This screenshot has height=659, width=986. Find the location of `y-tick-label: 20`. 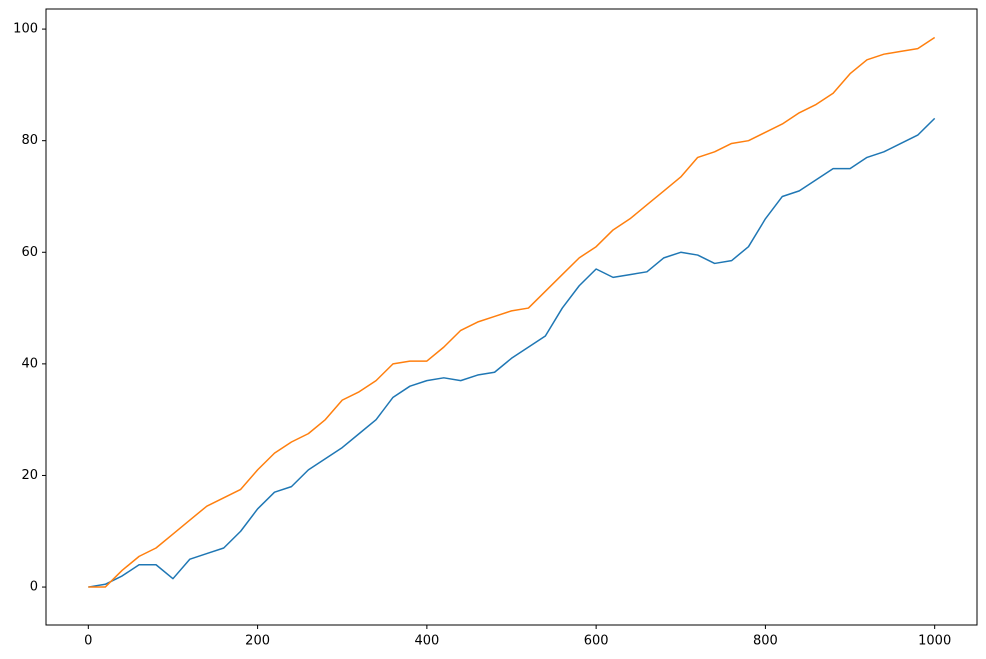

y-tick-label: 20 is located at coordinates (29, 475).